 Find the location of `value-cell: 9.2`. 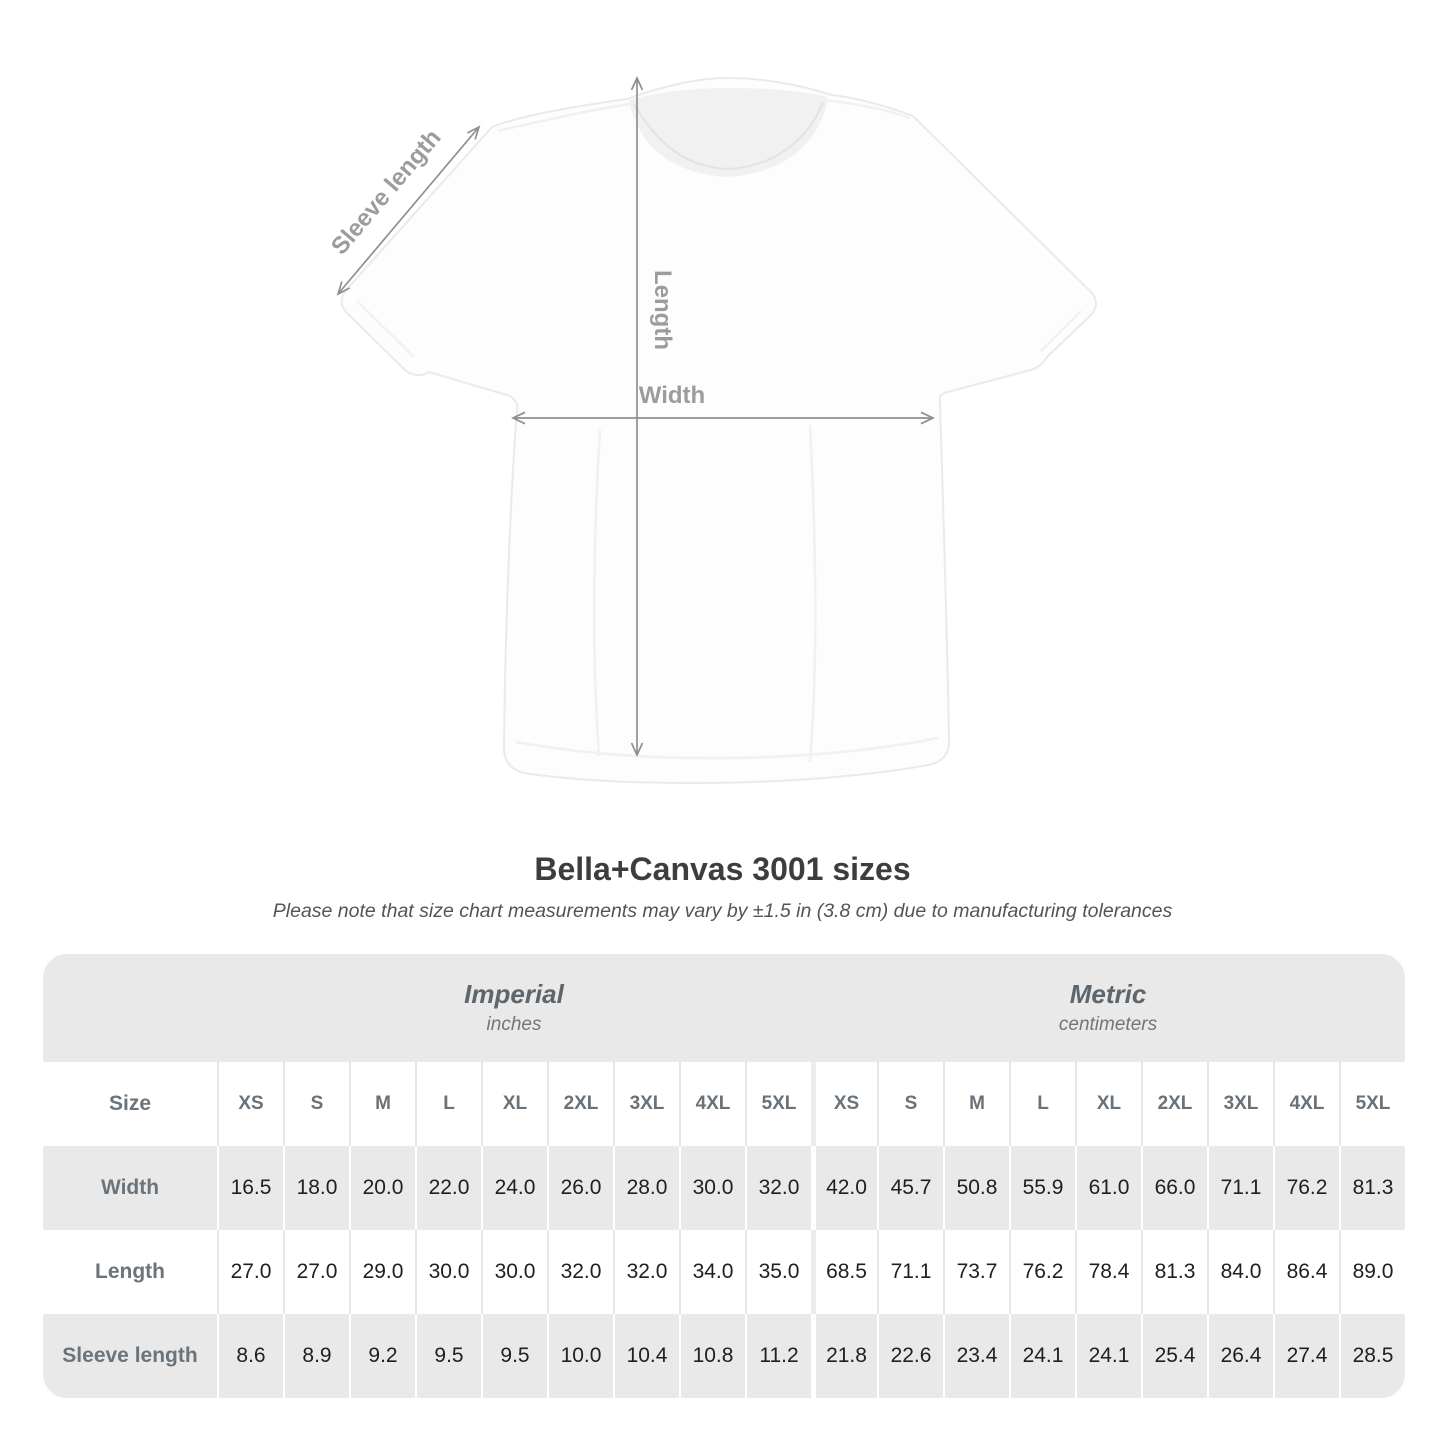

value-cell: 9.2 is located at coordinates (382, 1356).